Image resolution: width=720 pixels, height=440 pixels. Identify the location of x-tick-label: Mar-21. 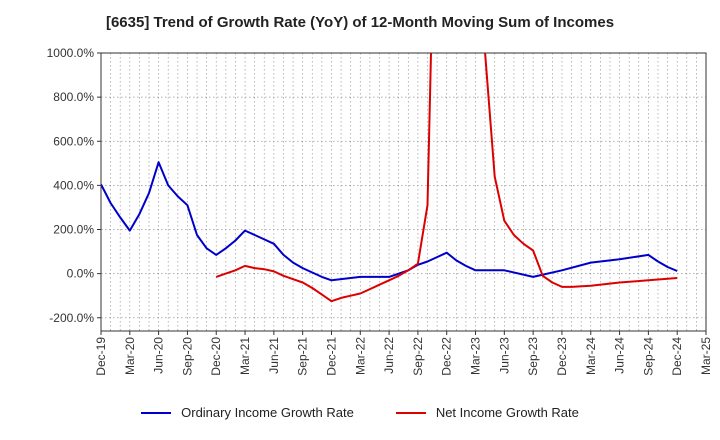
(245, 356).